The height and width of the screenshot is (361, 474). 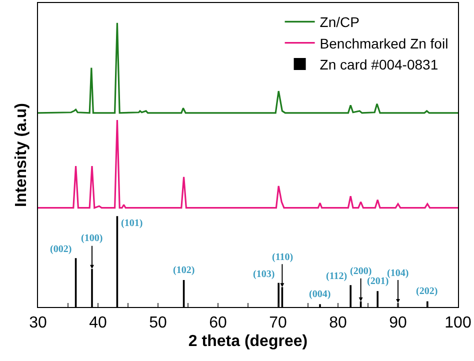 I want to click on x-tick-label: 50, so click(x=158, y=323).